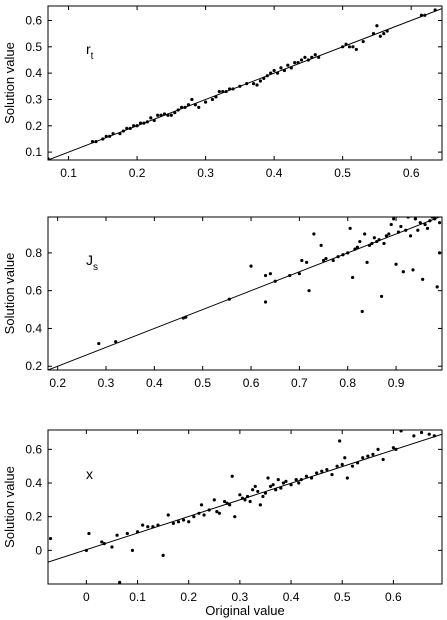  What do you see at coordinates (86, 597) in the screenshot?
I see `x-tick-label: 0` at bounding box center [86, 597].